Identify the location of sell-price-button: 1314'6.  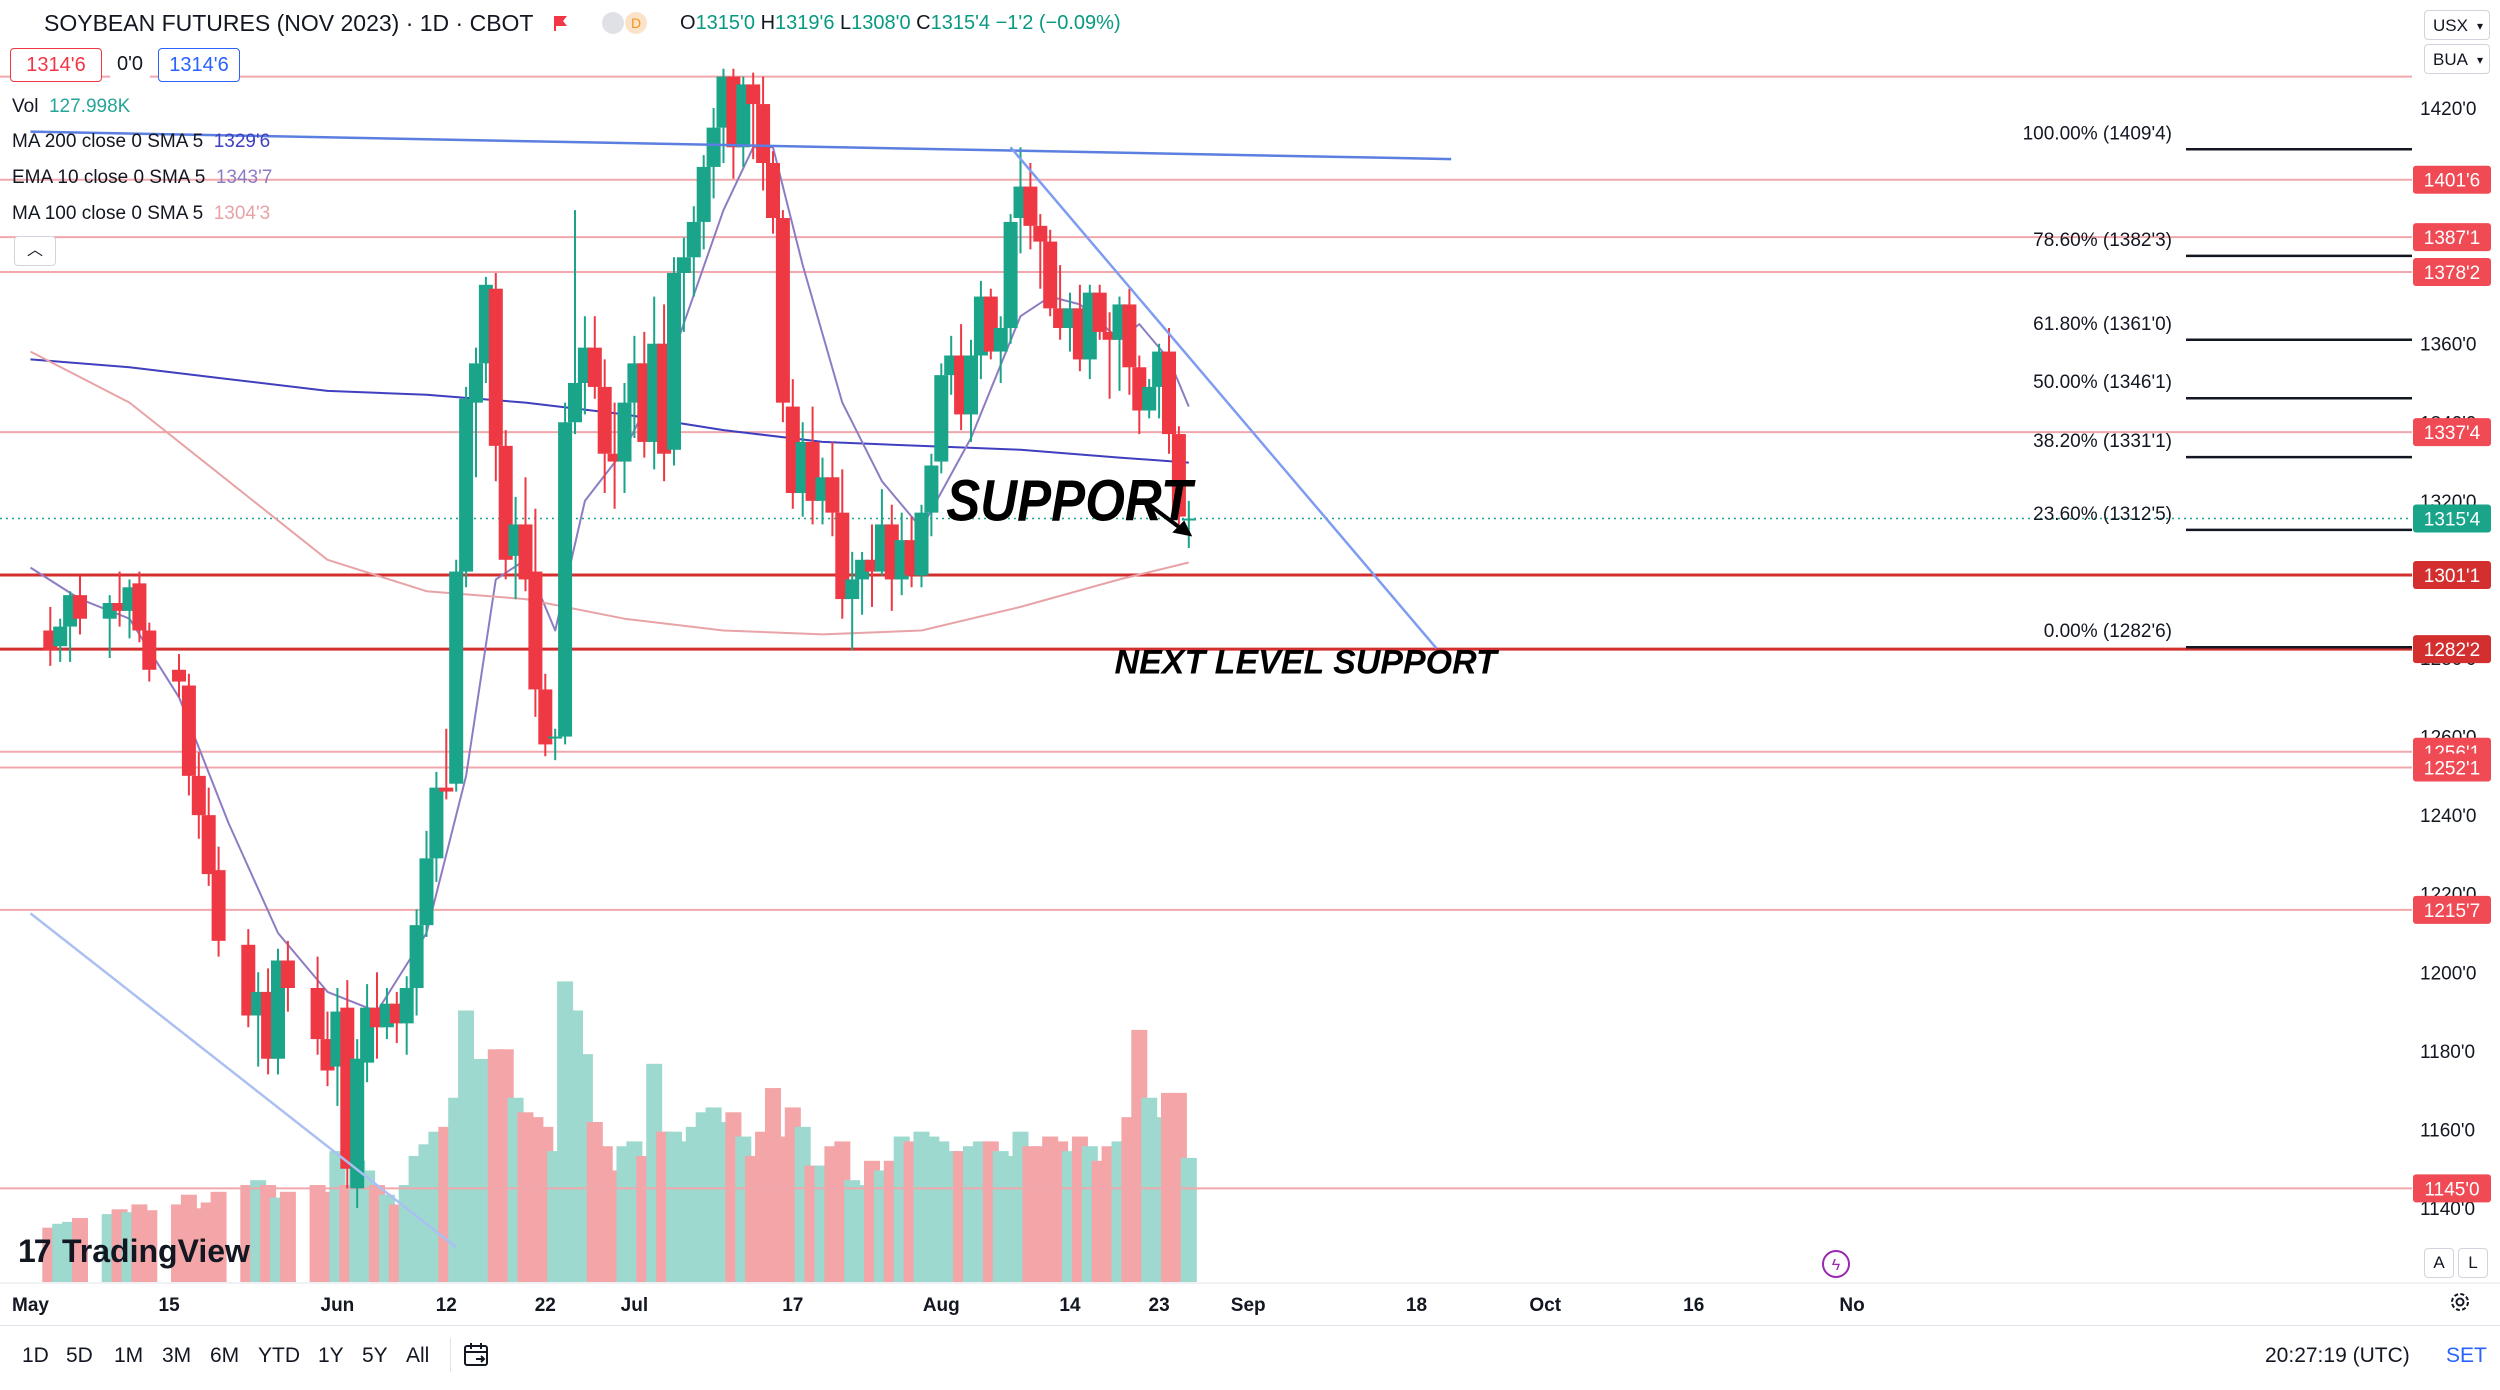
(56, 65).